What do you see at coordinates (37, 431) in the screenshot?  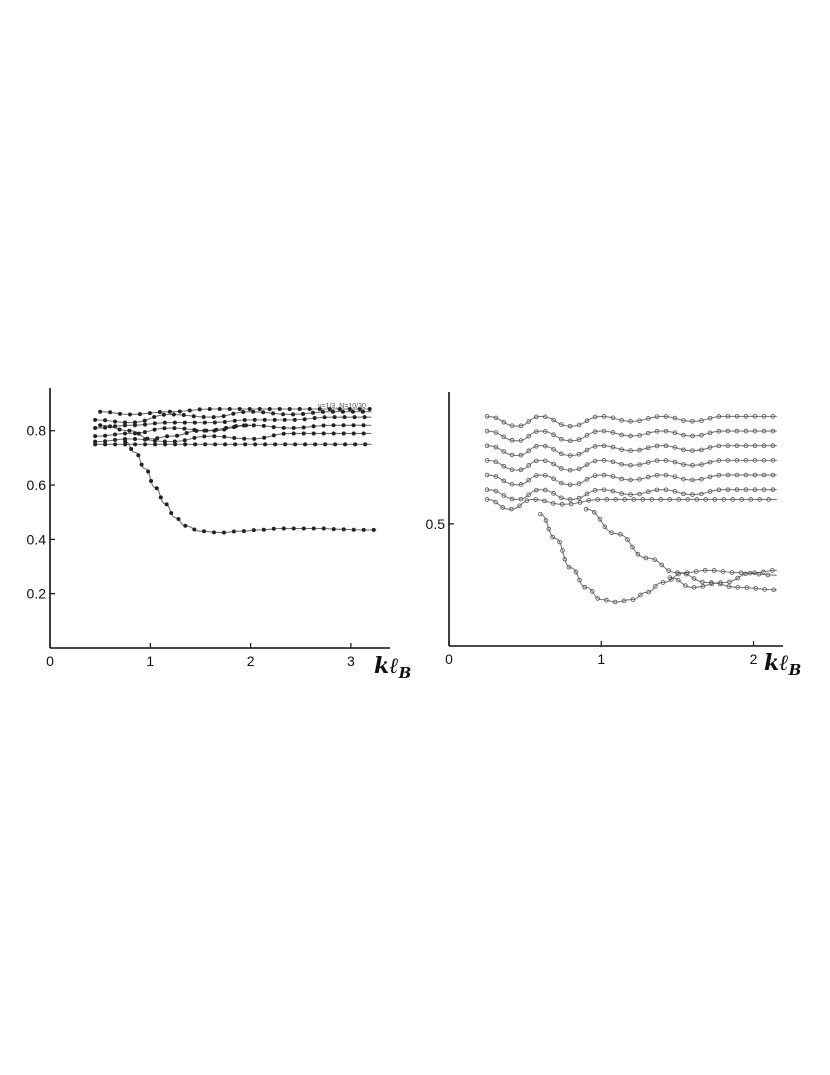 I see `left-y-tick-label: 0.8` at bounding box center [37, 431].